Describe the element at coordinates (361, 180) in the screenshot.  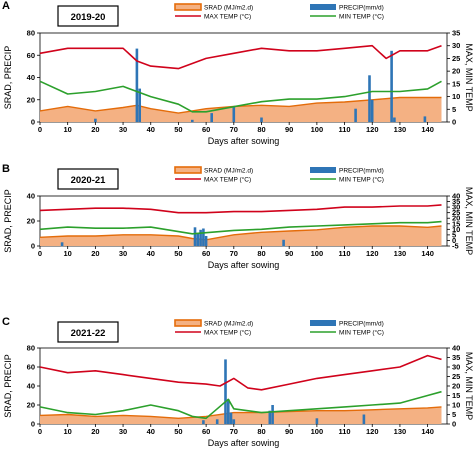
I see `legend-label: MIN TEMP (°C)` at that location.